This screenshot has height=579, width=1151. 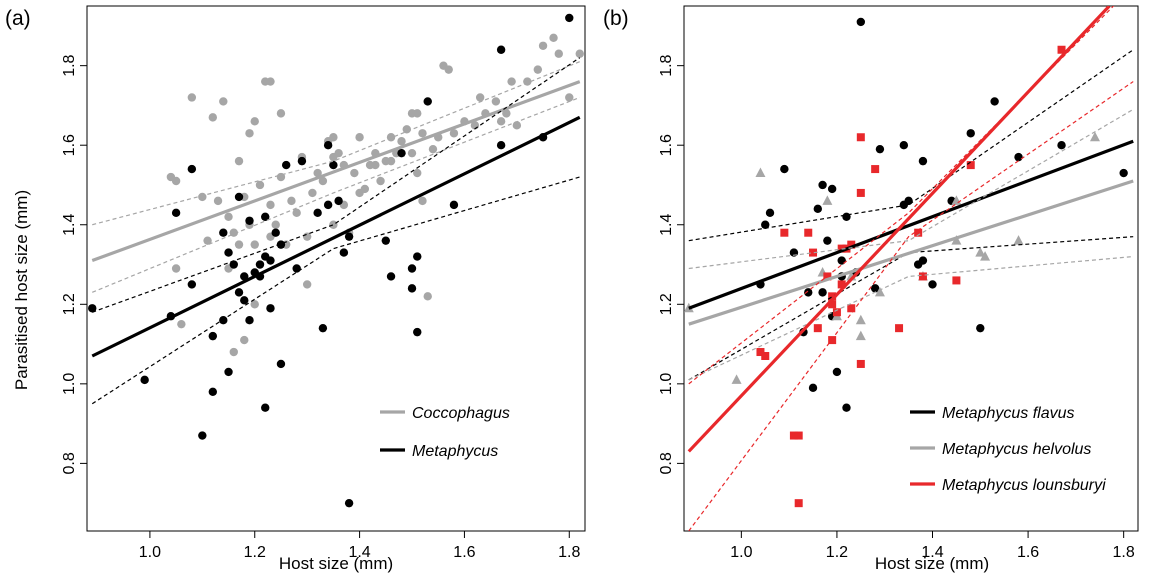 What do you see at coordinates (616, 18) in the screenshot?
I see `panel-b-tag: (b)` at bounding box center [616, 18].